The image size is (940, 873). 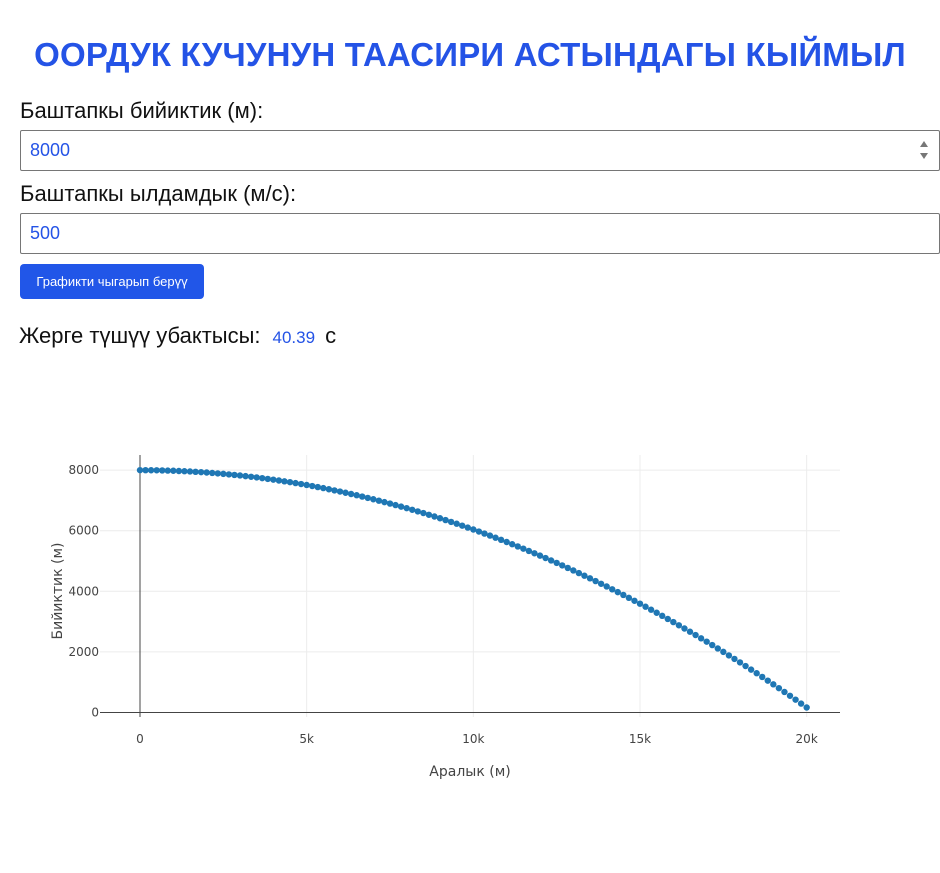 I want to click on x-tick-label: 10k, so click(x=473, y=739).